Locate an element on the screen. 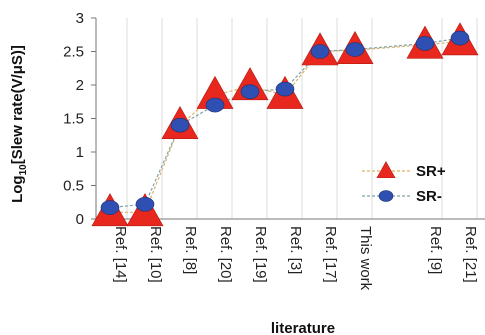  y-tick-label: 0 is located at coordinates (80, 219).